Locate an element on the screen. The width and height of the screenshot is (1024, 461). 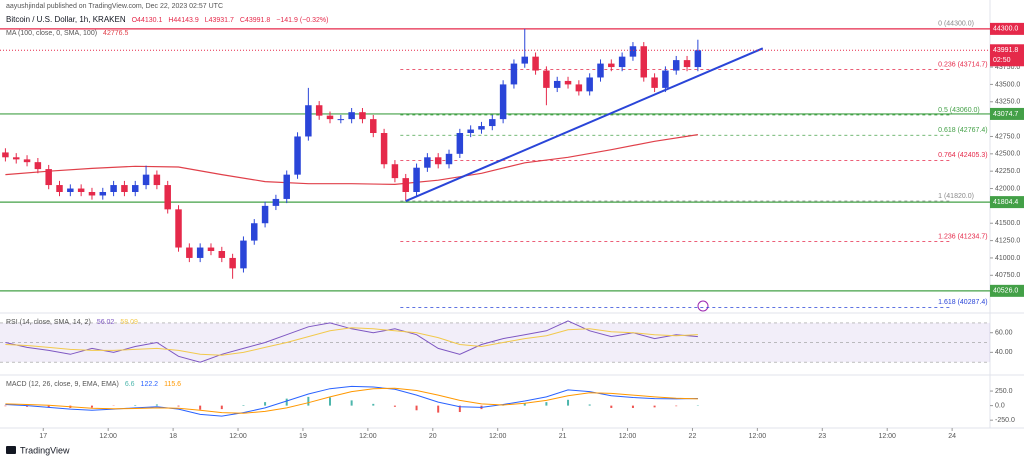
y-tick-label: 41250.0 is located at coordinates (1007, 240).